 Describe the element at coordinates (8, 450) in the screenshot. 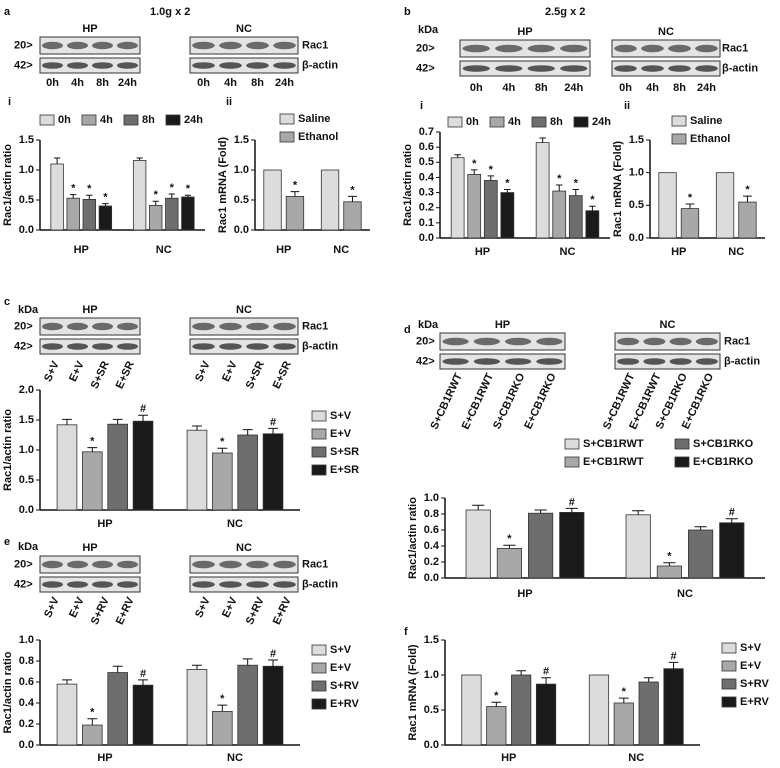

I see `y-axis-title: Rac1/actin ratio` at that location.